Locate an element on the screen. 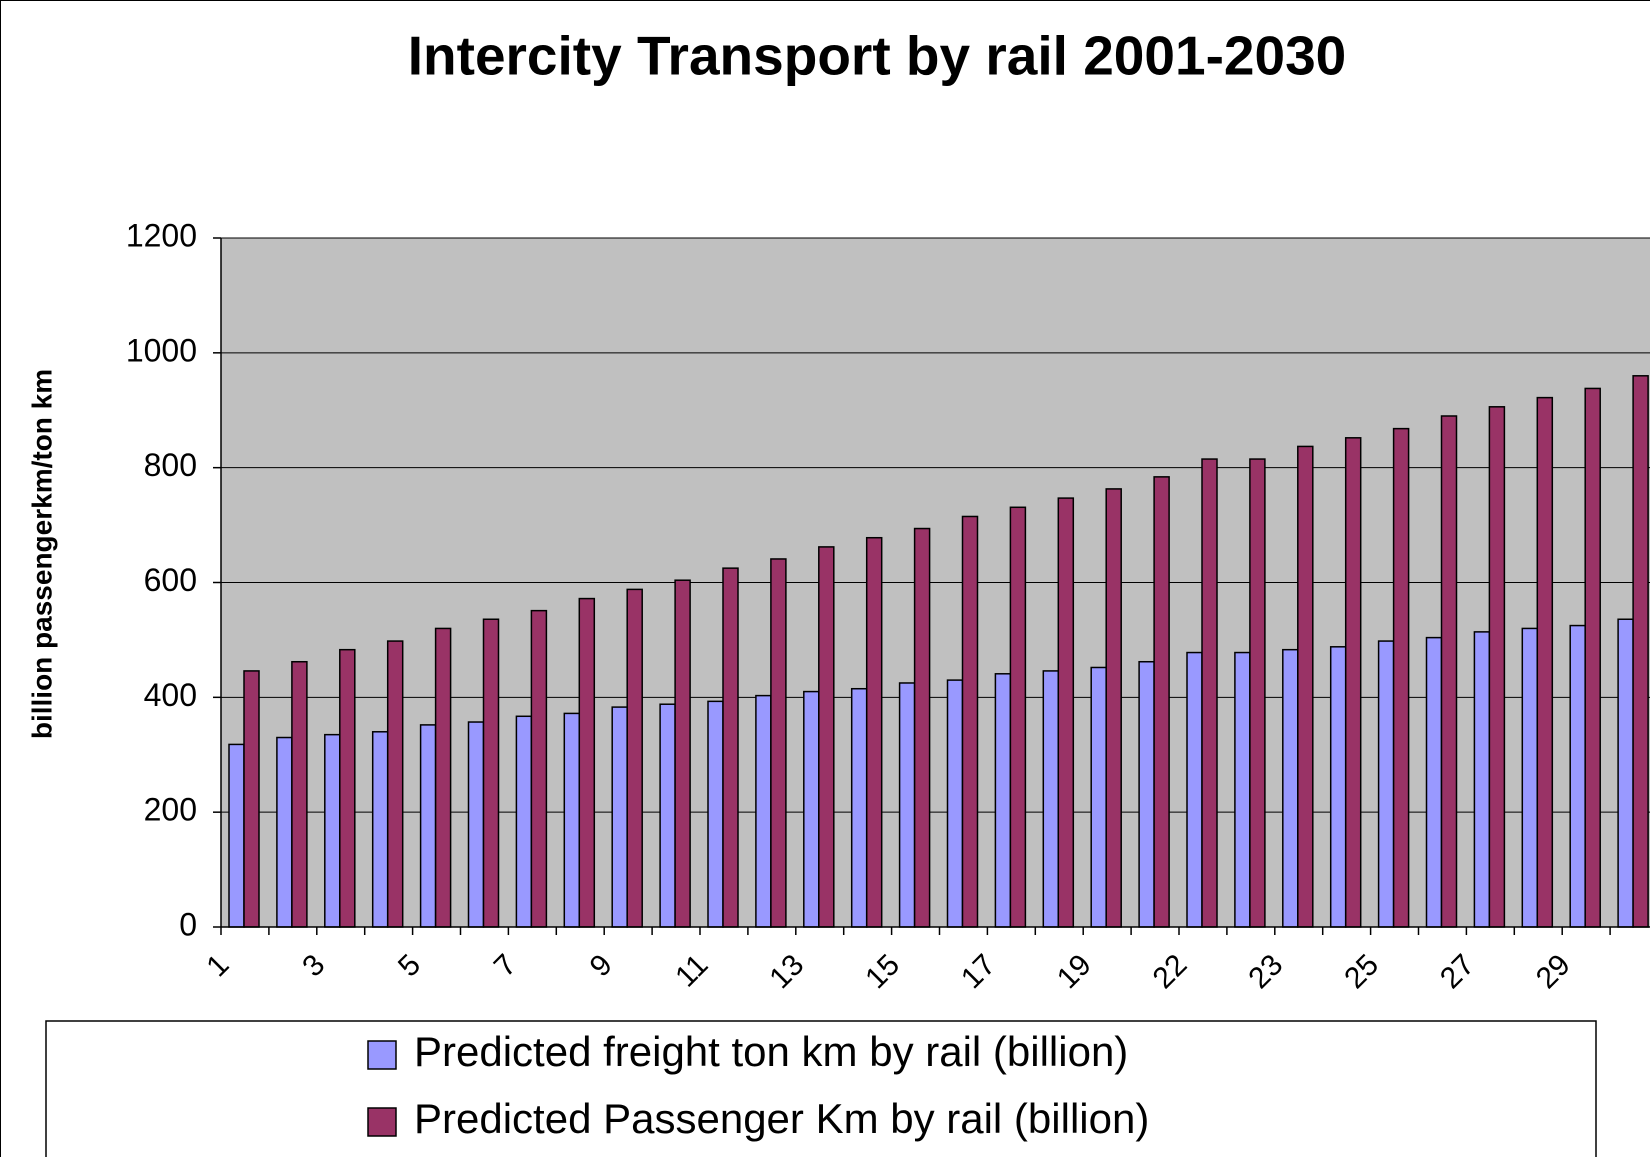  y-tick-label: 1200 is located at coordinates (161, 235).